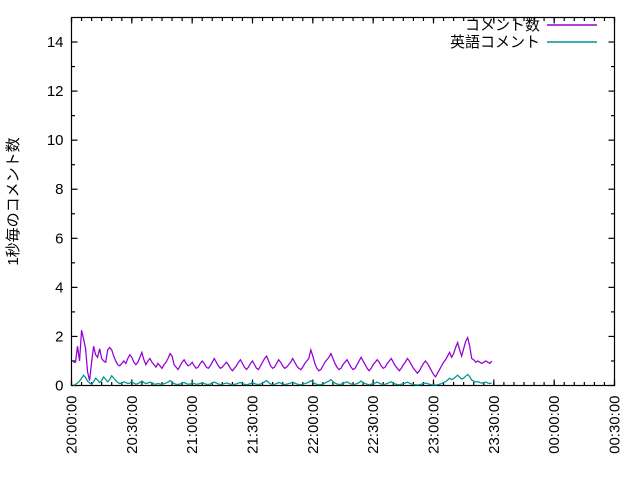 The image size is (640, 480). What do you see at coordinates (253, 425) in the screenshot?
I see `x-tick-label: 21:30:00` at bounding box center [253, 425].